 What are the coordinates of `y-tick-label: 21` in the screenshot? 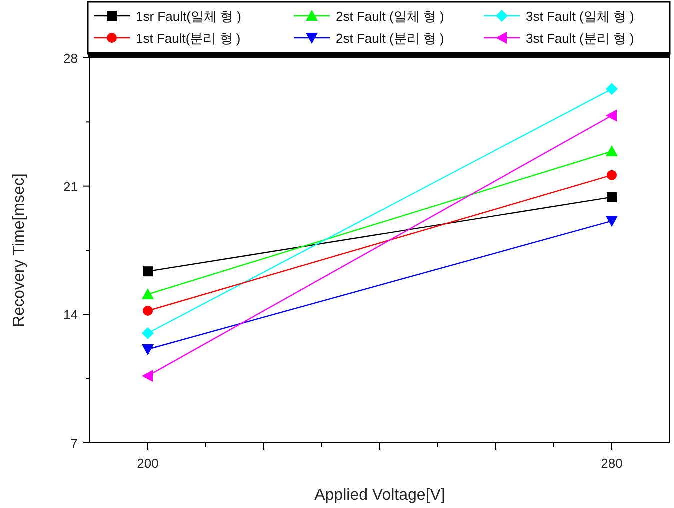 It's located at (71, 186).